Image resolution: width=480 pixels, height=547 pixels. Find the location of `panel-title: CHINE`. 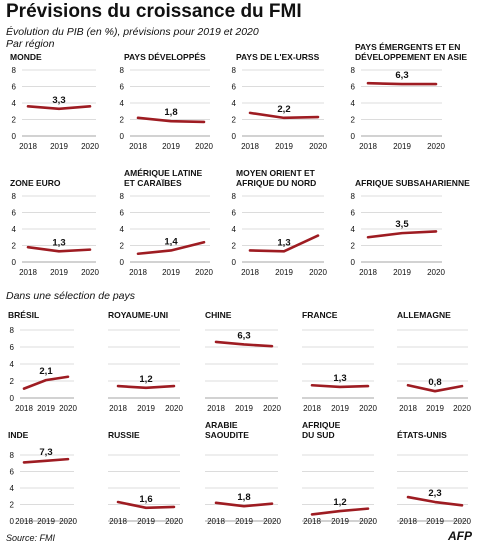

panel-title: CHINE is located at coordinates (218, 315).